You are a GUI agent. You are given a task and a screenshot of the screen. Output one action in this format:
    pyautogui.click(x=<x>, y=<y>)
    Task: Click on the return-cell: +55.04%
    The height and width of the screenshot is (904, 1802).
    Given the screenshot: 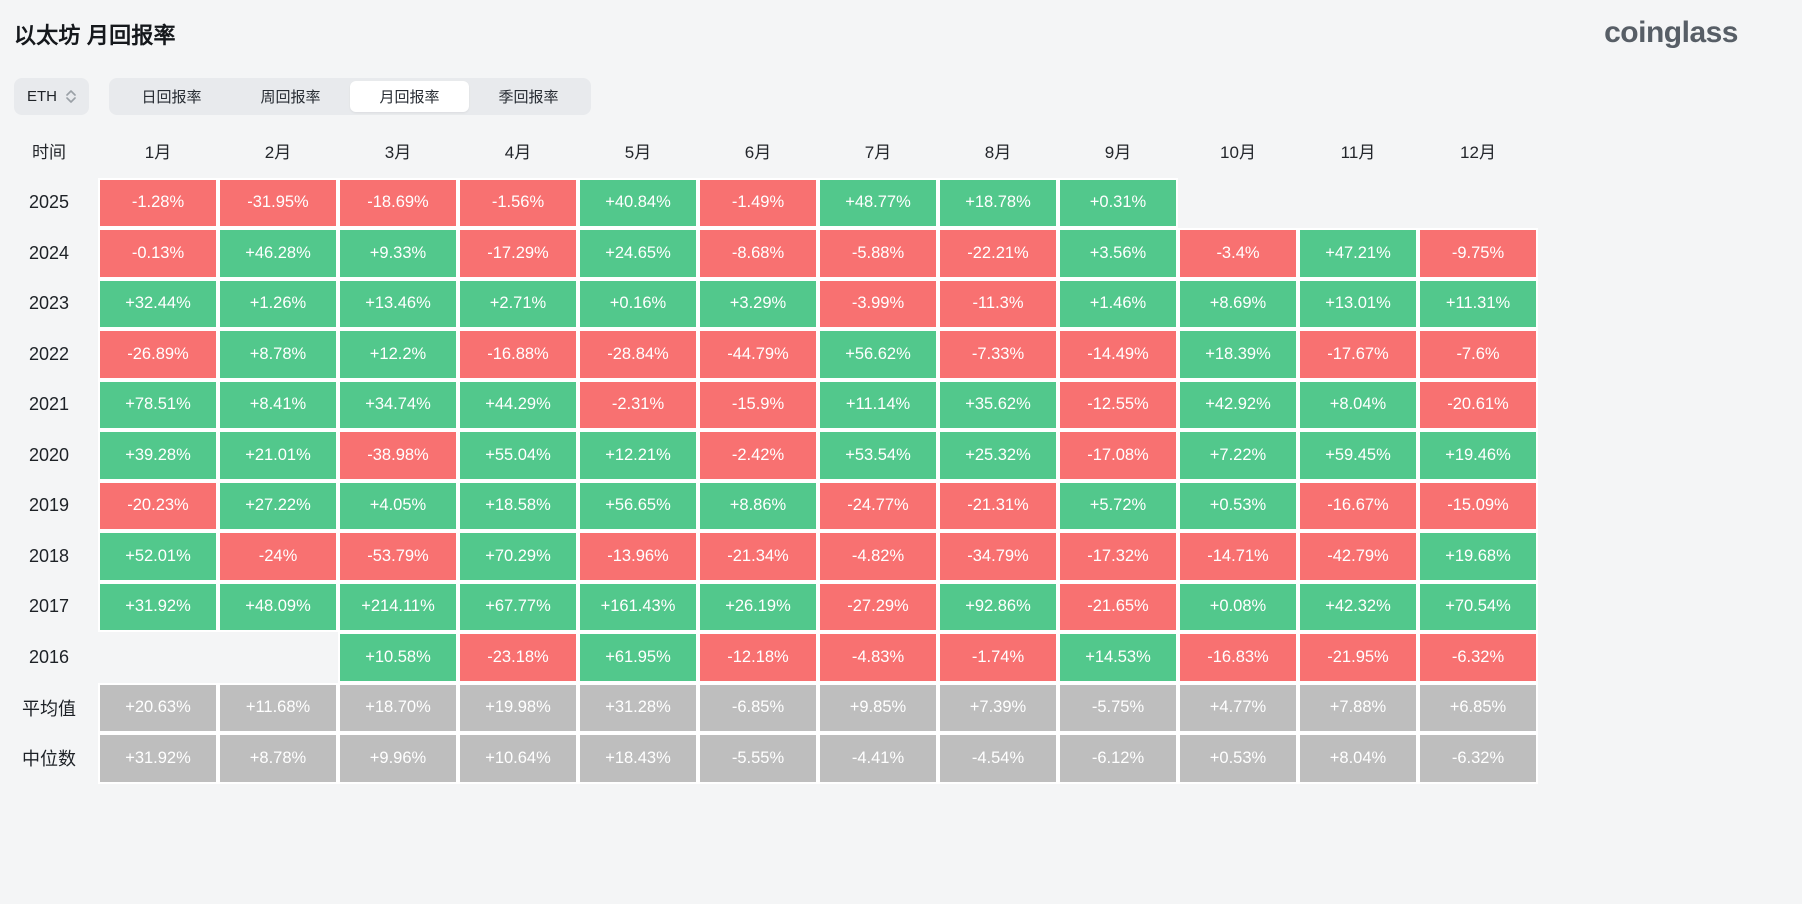 What is the action you would take?
    pyautogui.click(x=518, y=455)
    